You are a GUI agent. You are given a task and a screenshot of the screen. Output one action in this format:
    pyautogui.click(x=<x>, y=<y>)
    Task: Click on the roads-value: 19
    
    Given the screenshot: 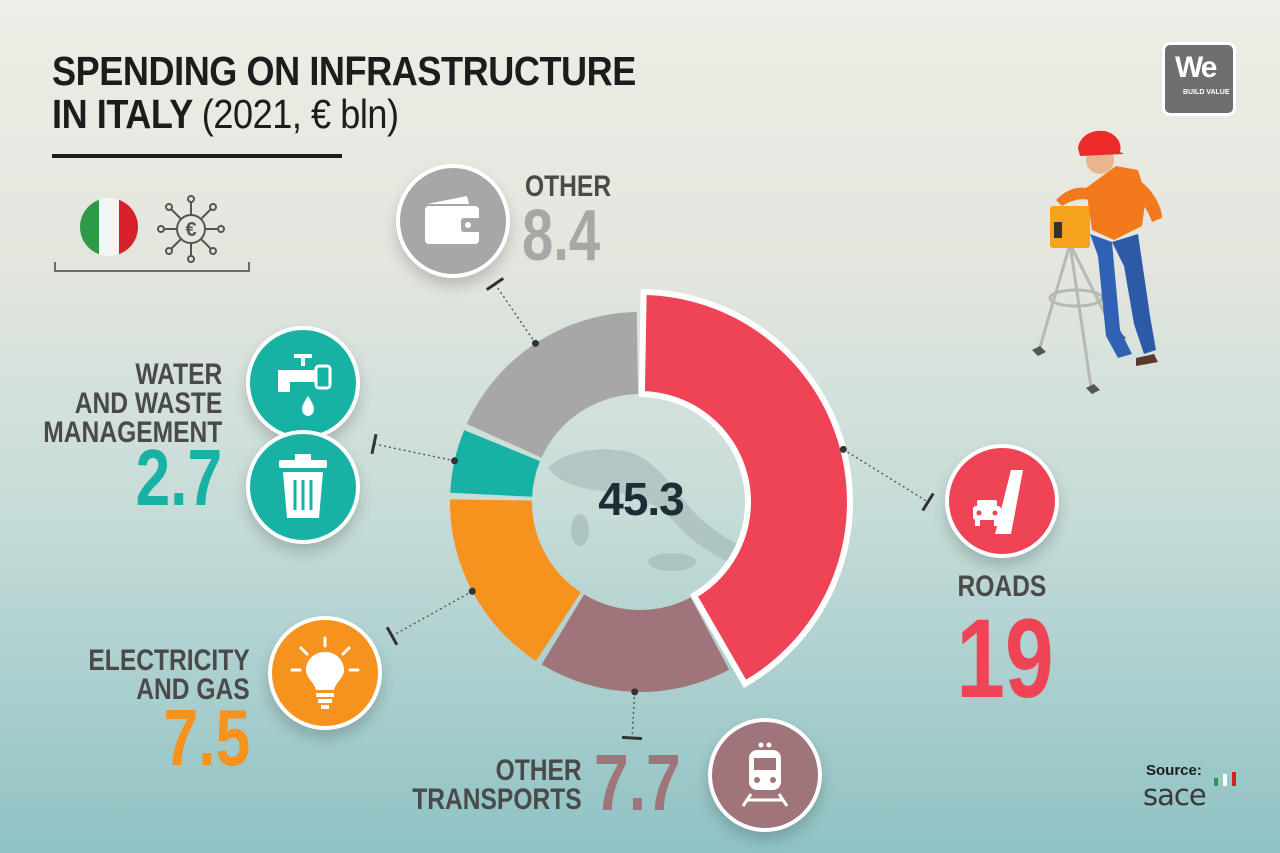 What is the action you would take?
    pyautogui.click(x=1005, y=658)
    